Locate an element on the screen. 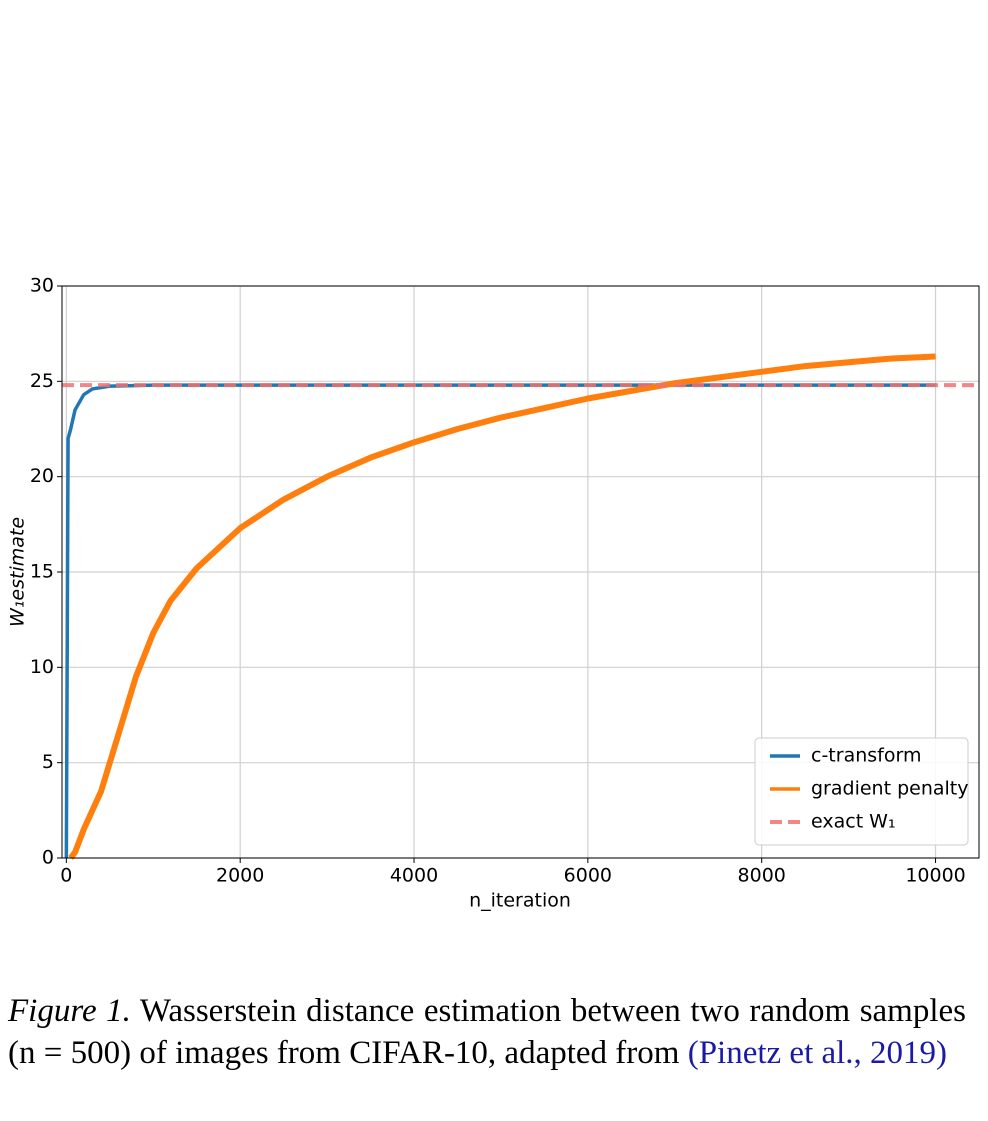  x-axis-label: n_iteration is located at coordinates (520, 901).